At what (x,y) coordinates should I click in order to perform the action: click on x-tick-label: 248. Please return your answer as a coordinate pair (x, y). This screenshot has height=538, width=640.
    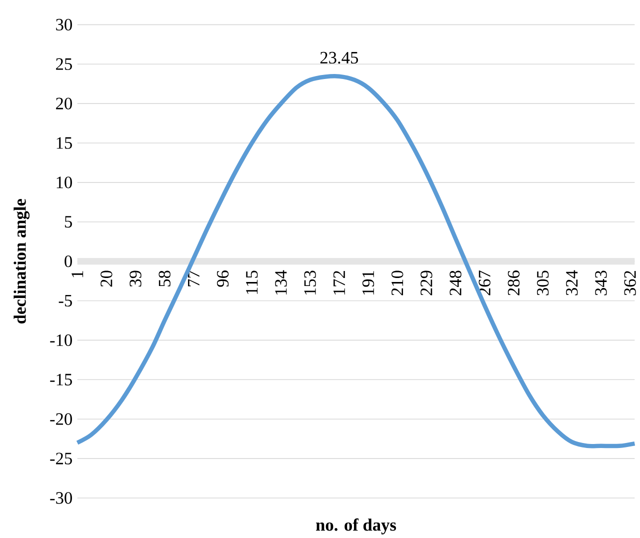
    Looking at the image, I should click on (456, 283).